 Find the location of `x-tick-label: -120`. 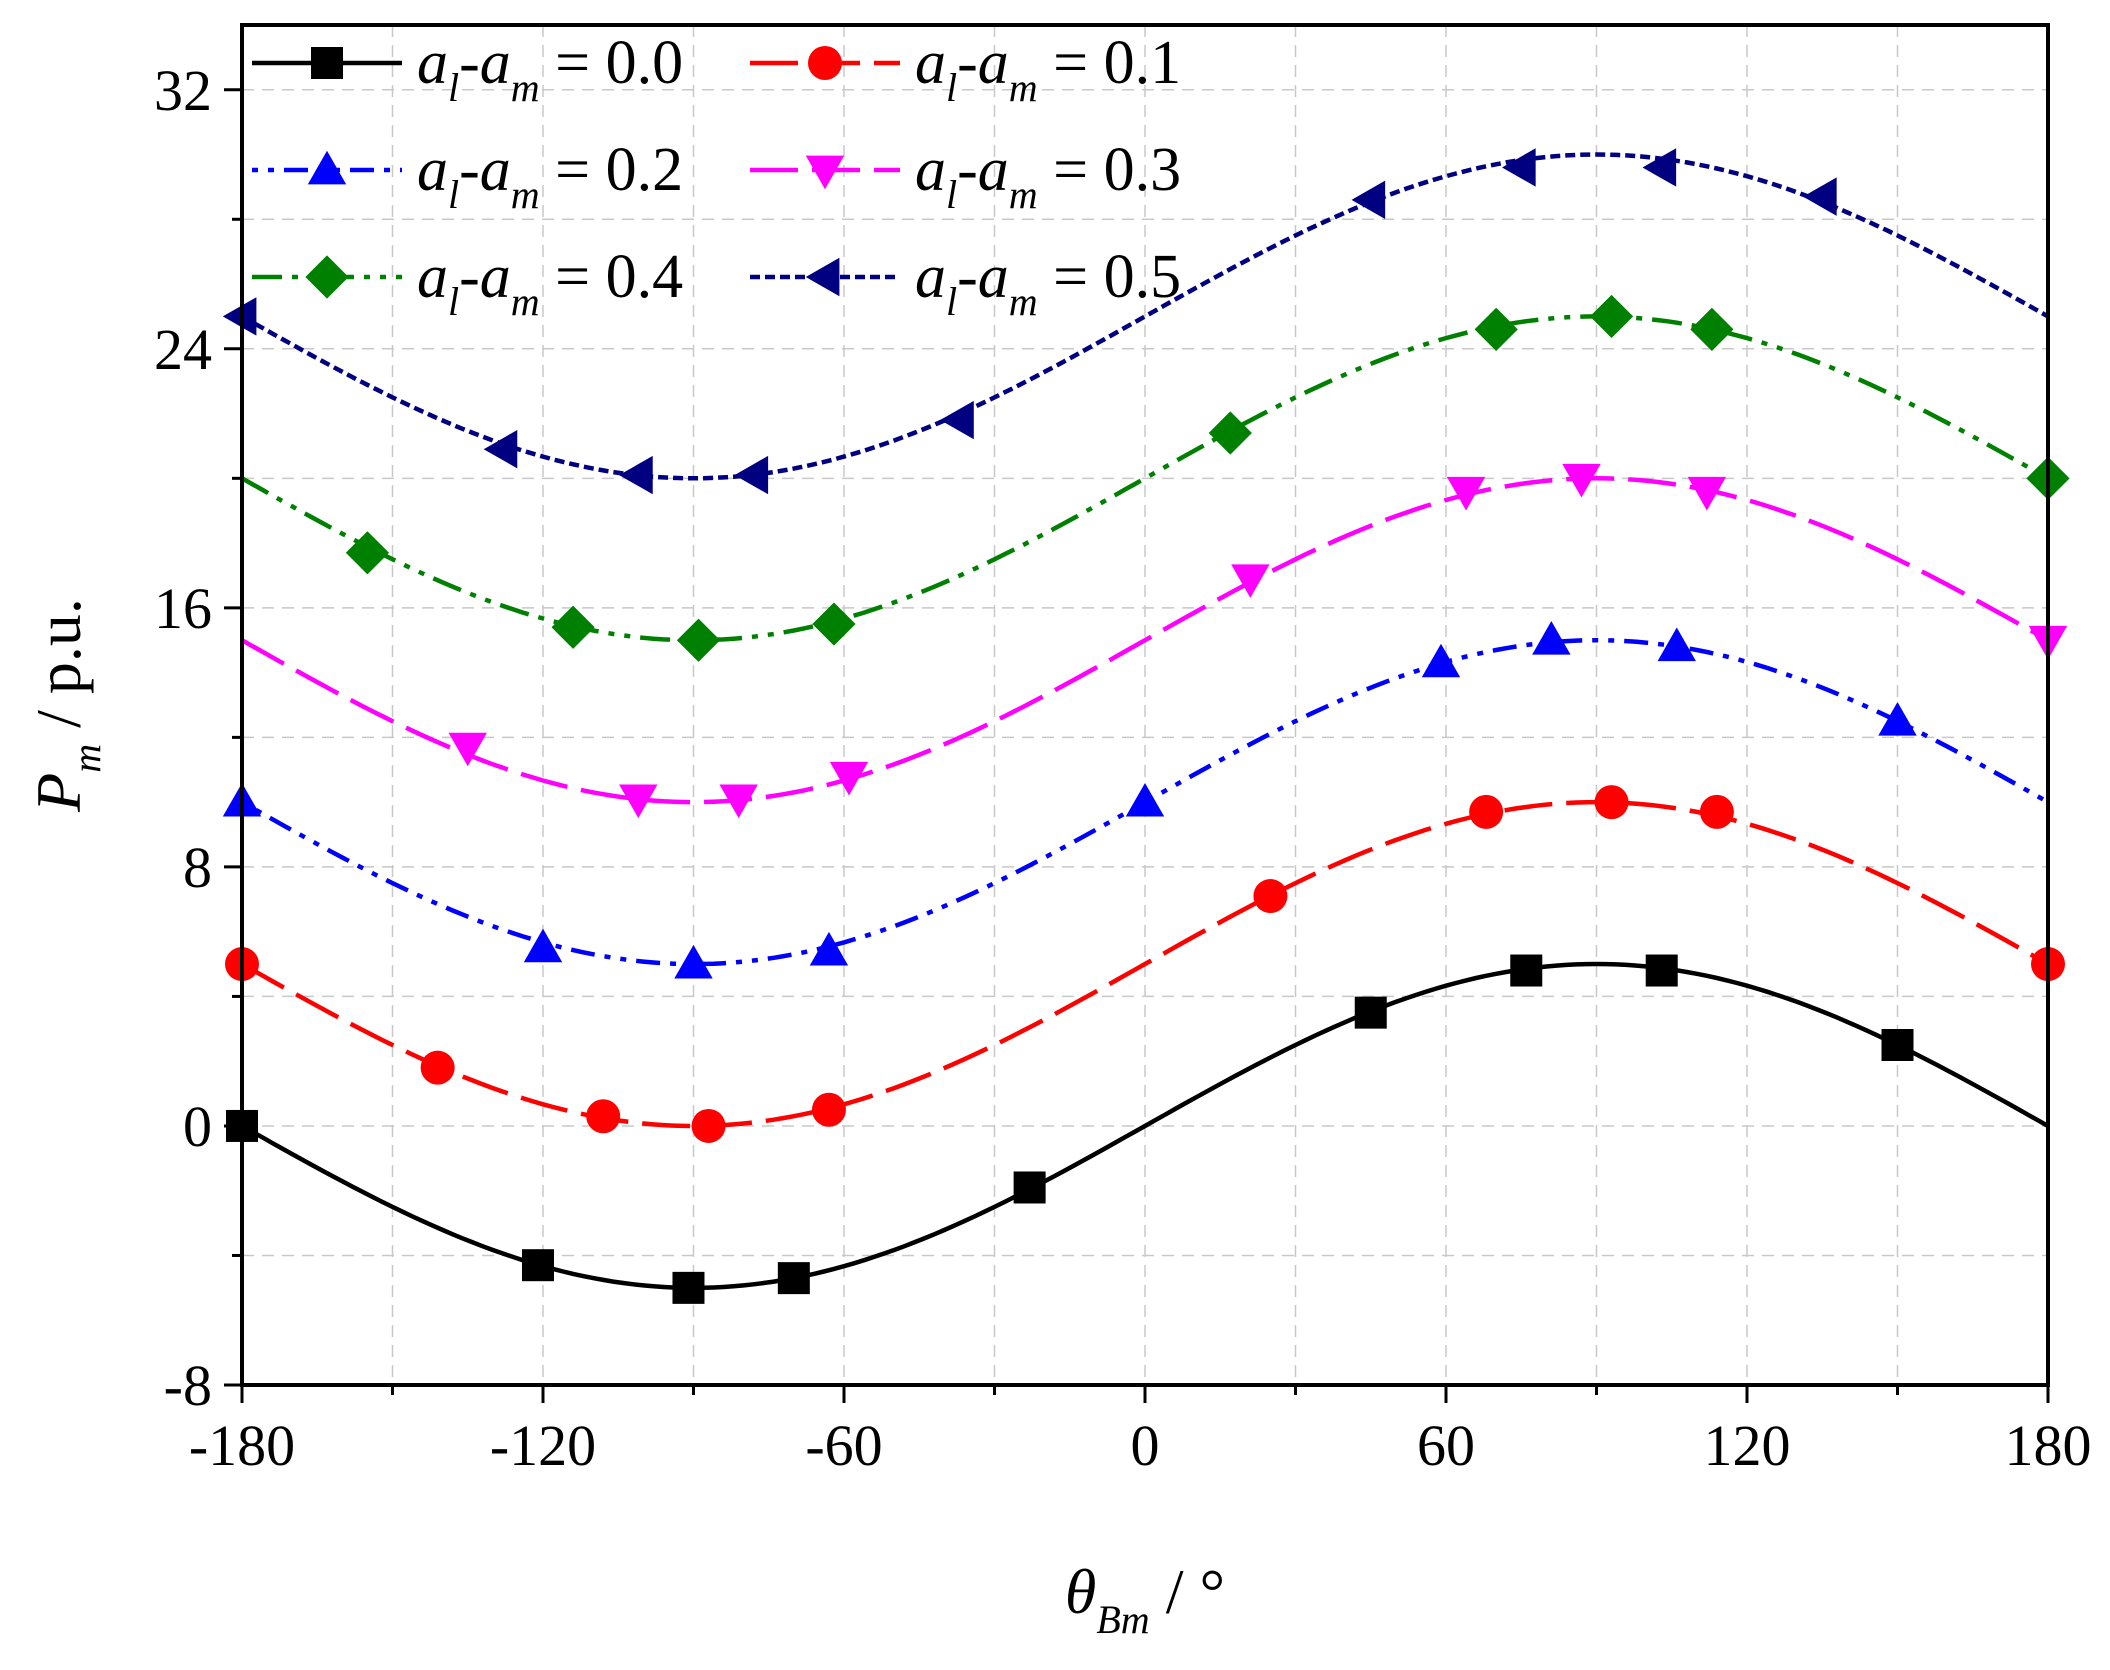

x-tick-label: -120 is located at coordinates (543, 1445).